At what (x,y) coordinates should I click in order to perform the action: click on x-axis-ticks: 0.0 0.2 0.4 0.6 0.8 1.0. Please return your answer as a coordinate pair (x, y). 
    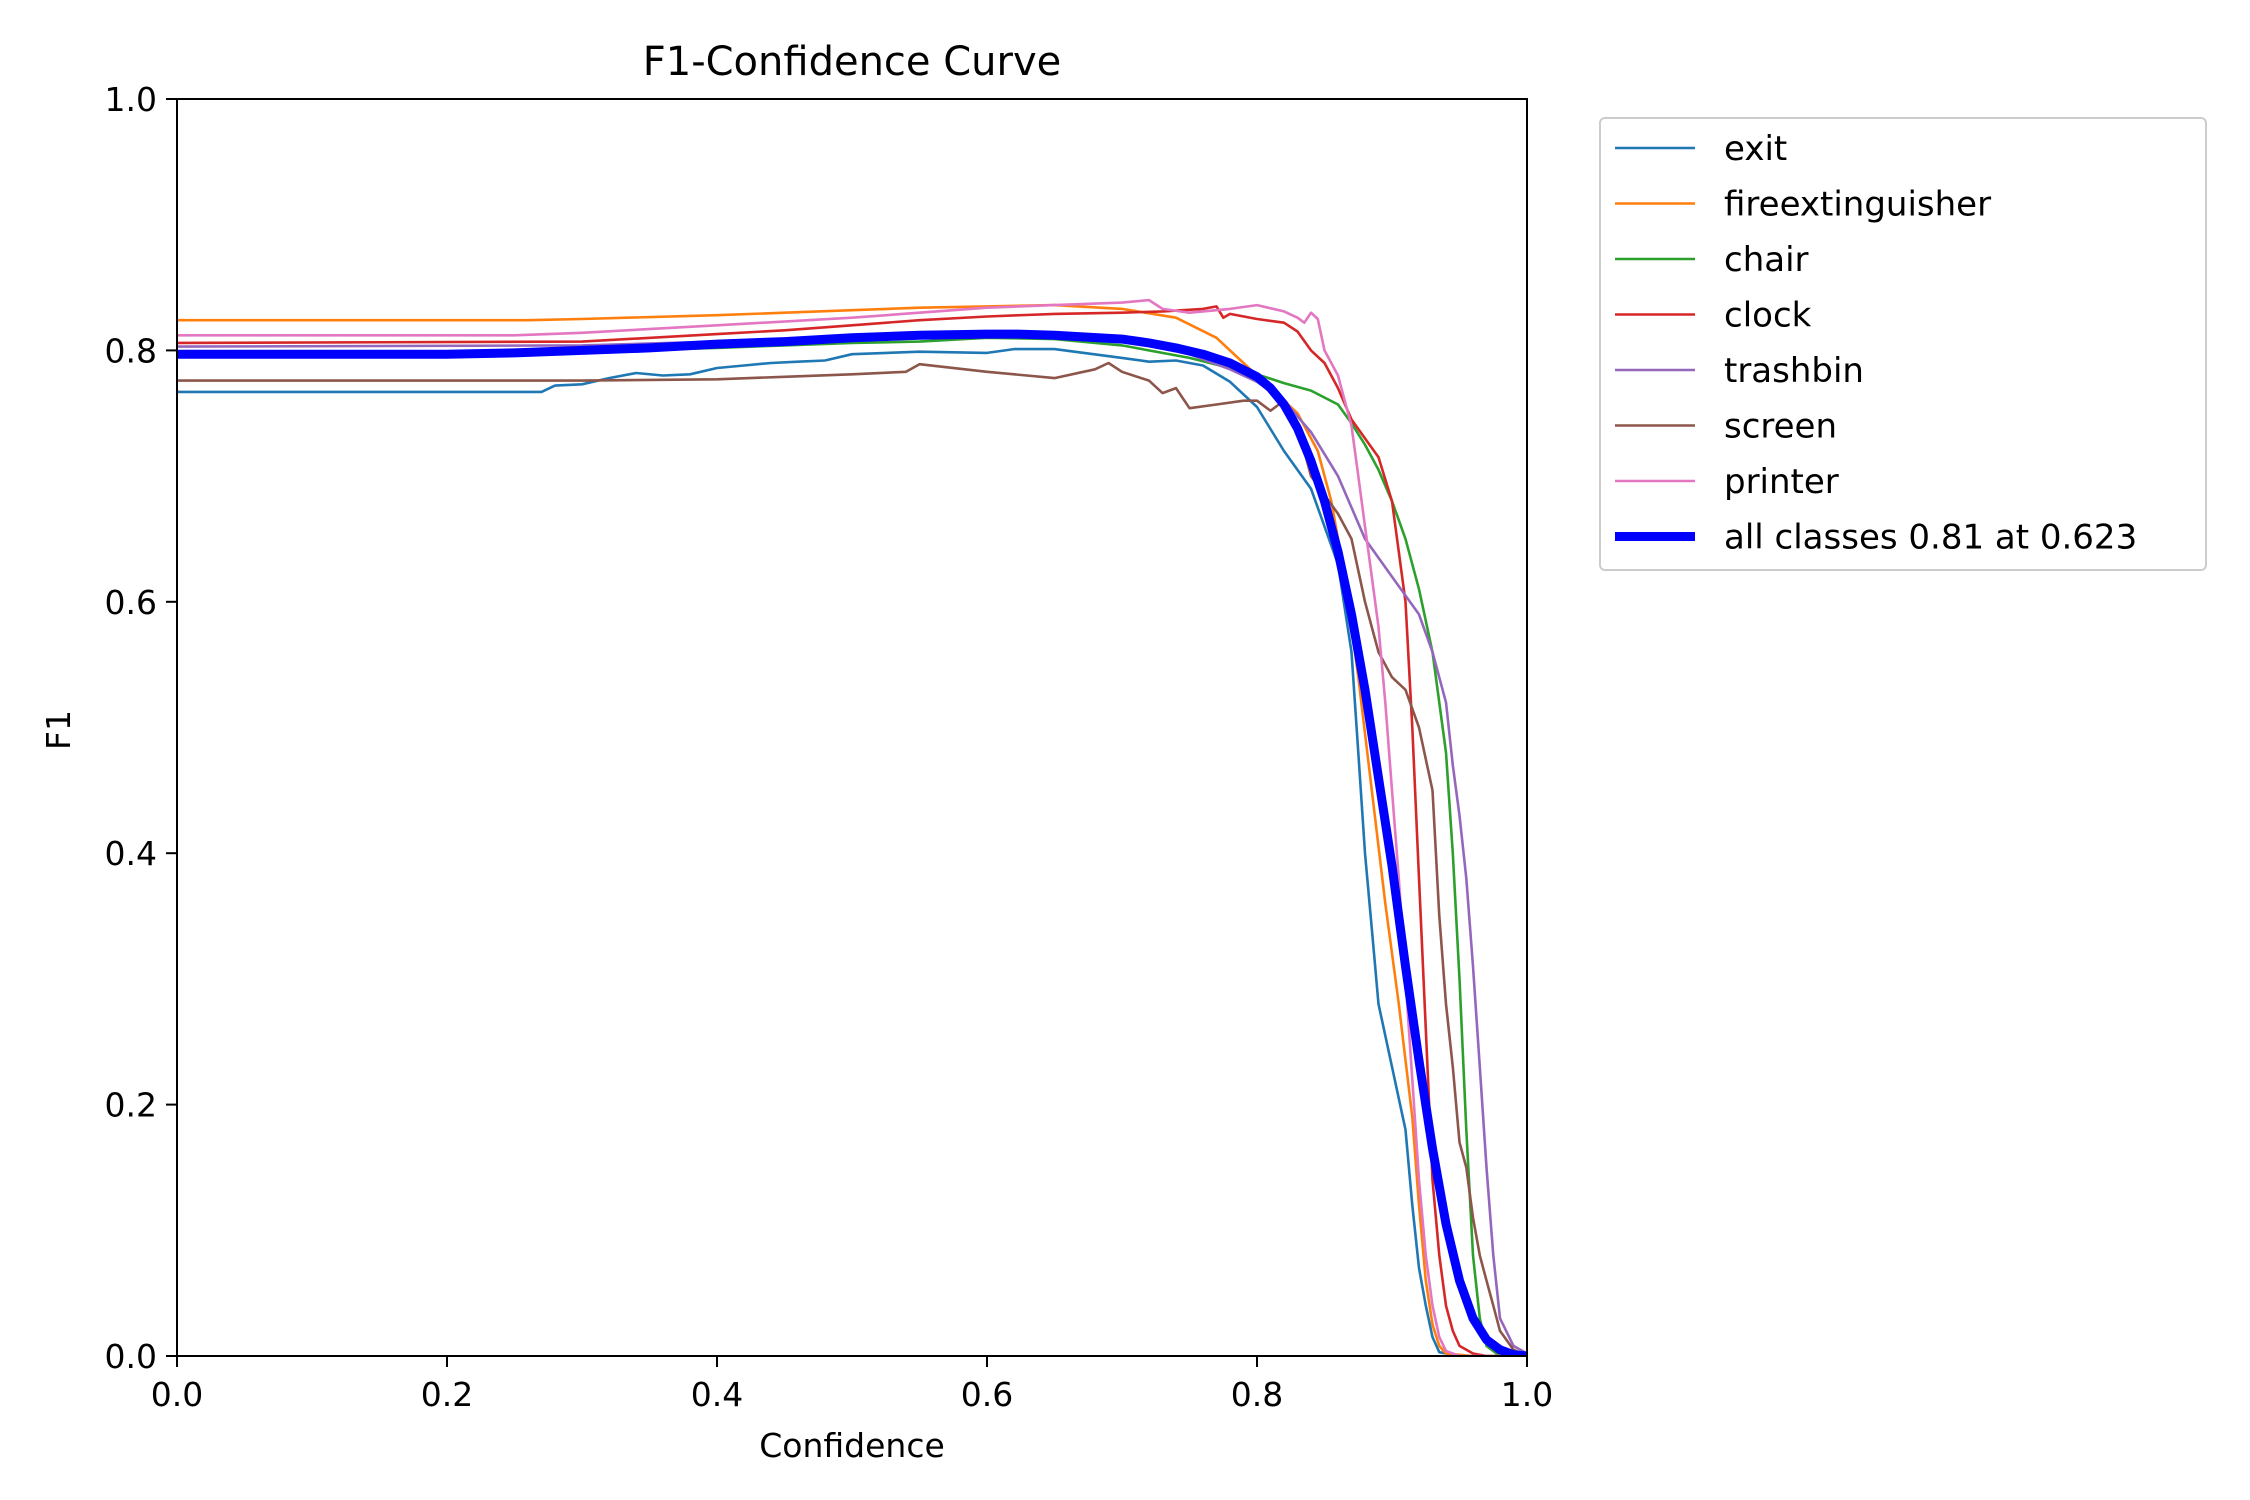
    Looking at the image, I should click on (852, 1385).